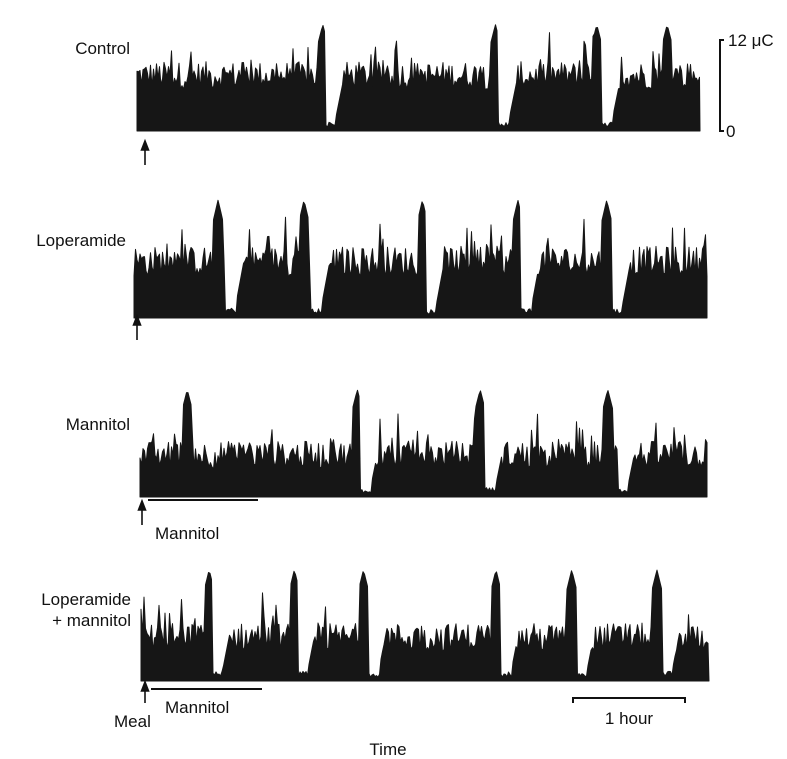 The width and height of the screenshot is (787, 759). I want to click on x-axis-label: Time, so click(387, 749).